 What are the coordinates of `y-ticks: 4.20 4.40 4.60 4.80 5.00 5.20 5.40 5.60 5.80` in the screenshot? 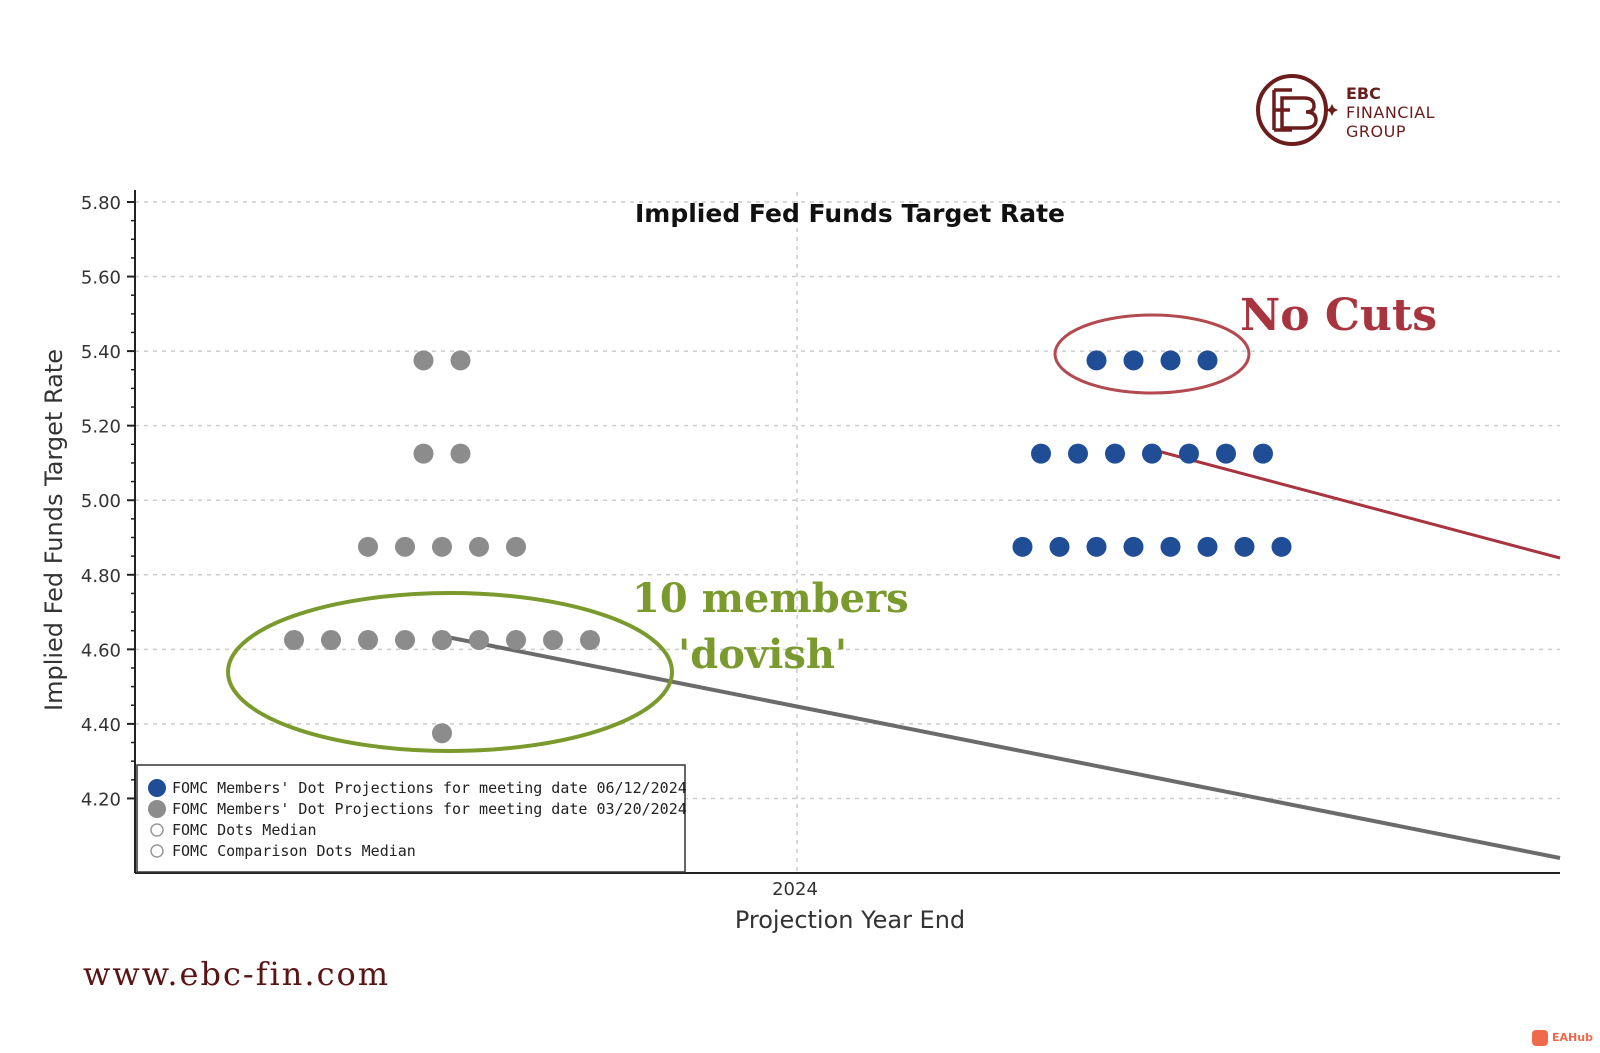 It's located at (108, 501).